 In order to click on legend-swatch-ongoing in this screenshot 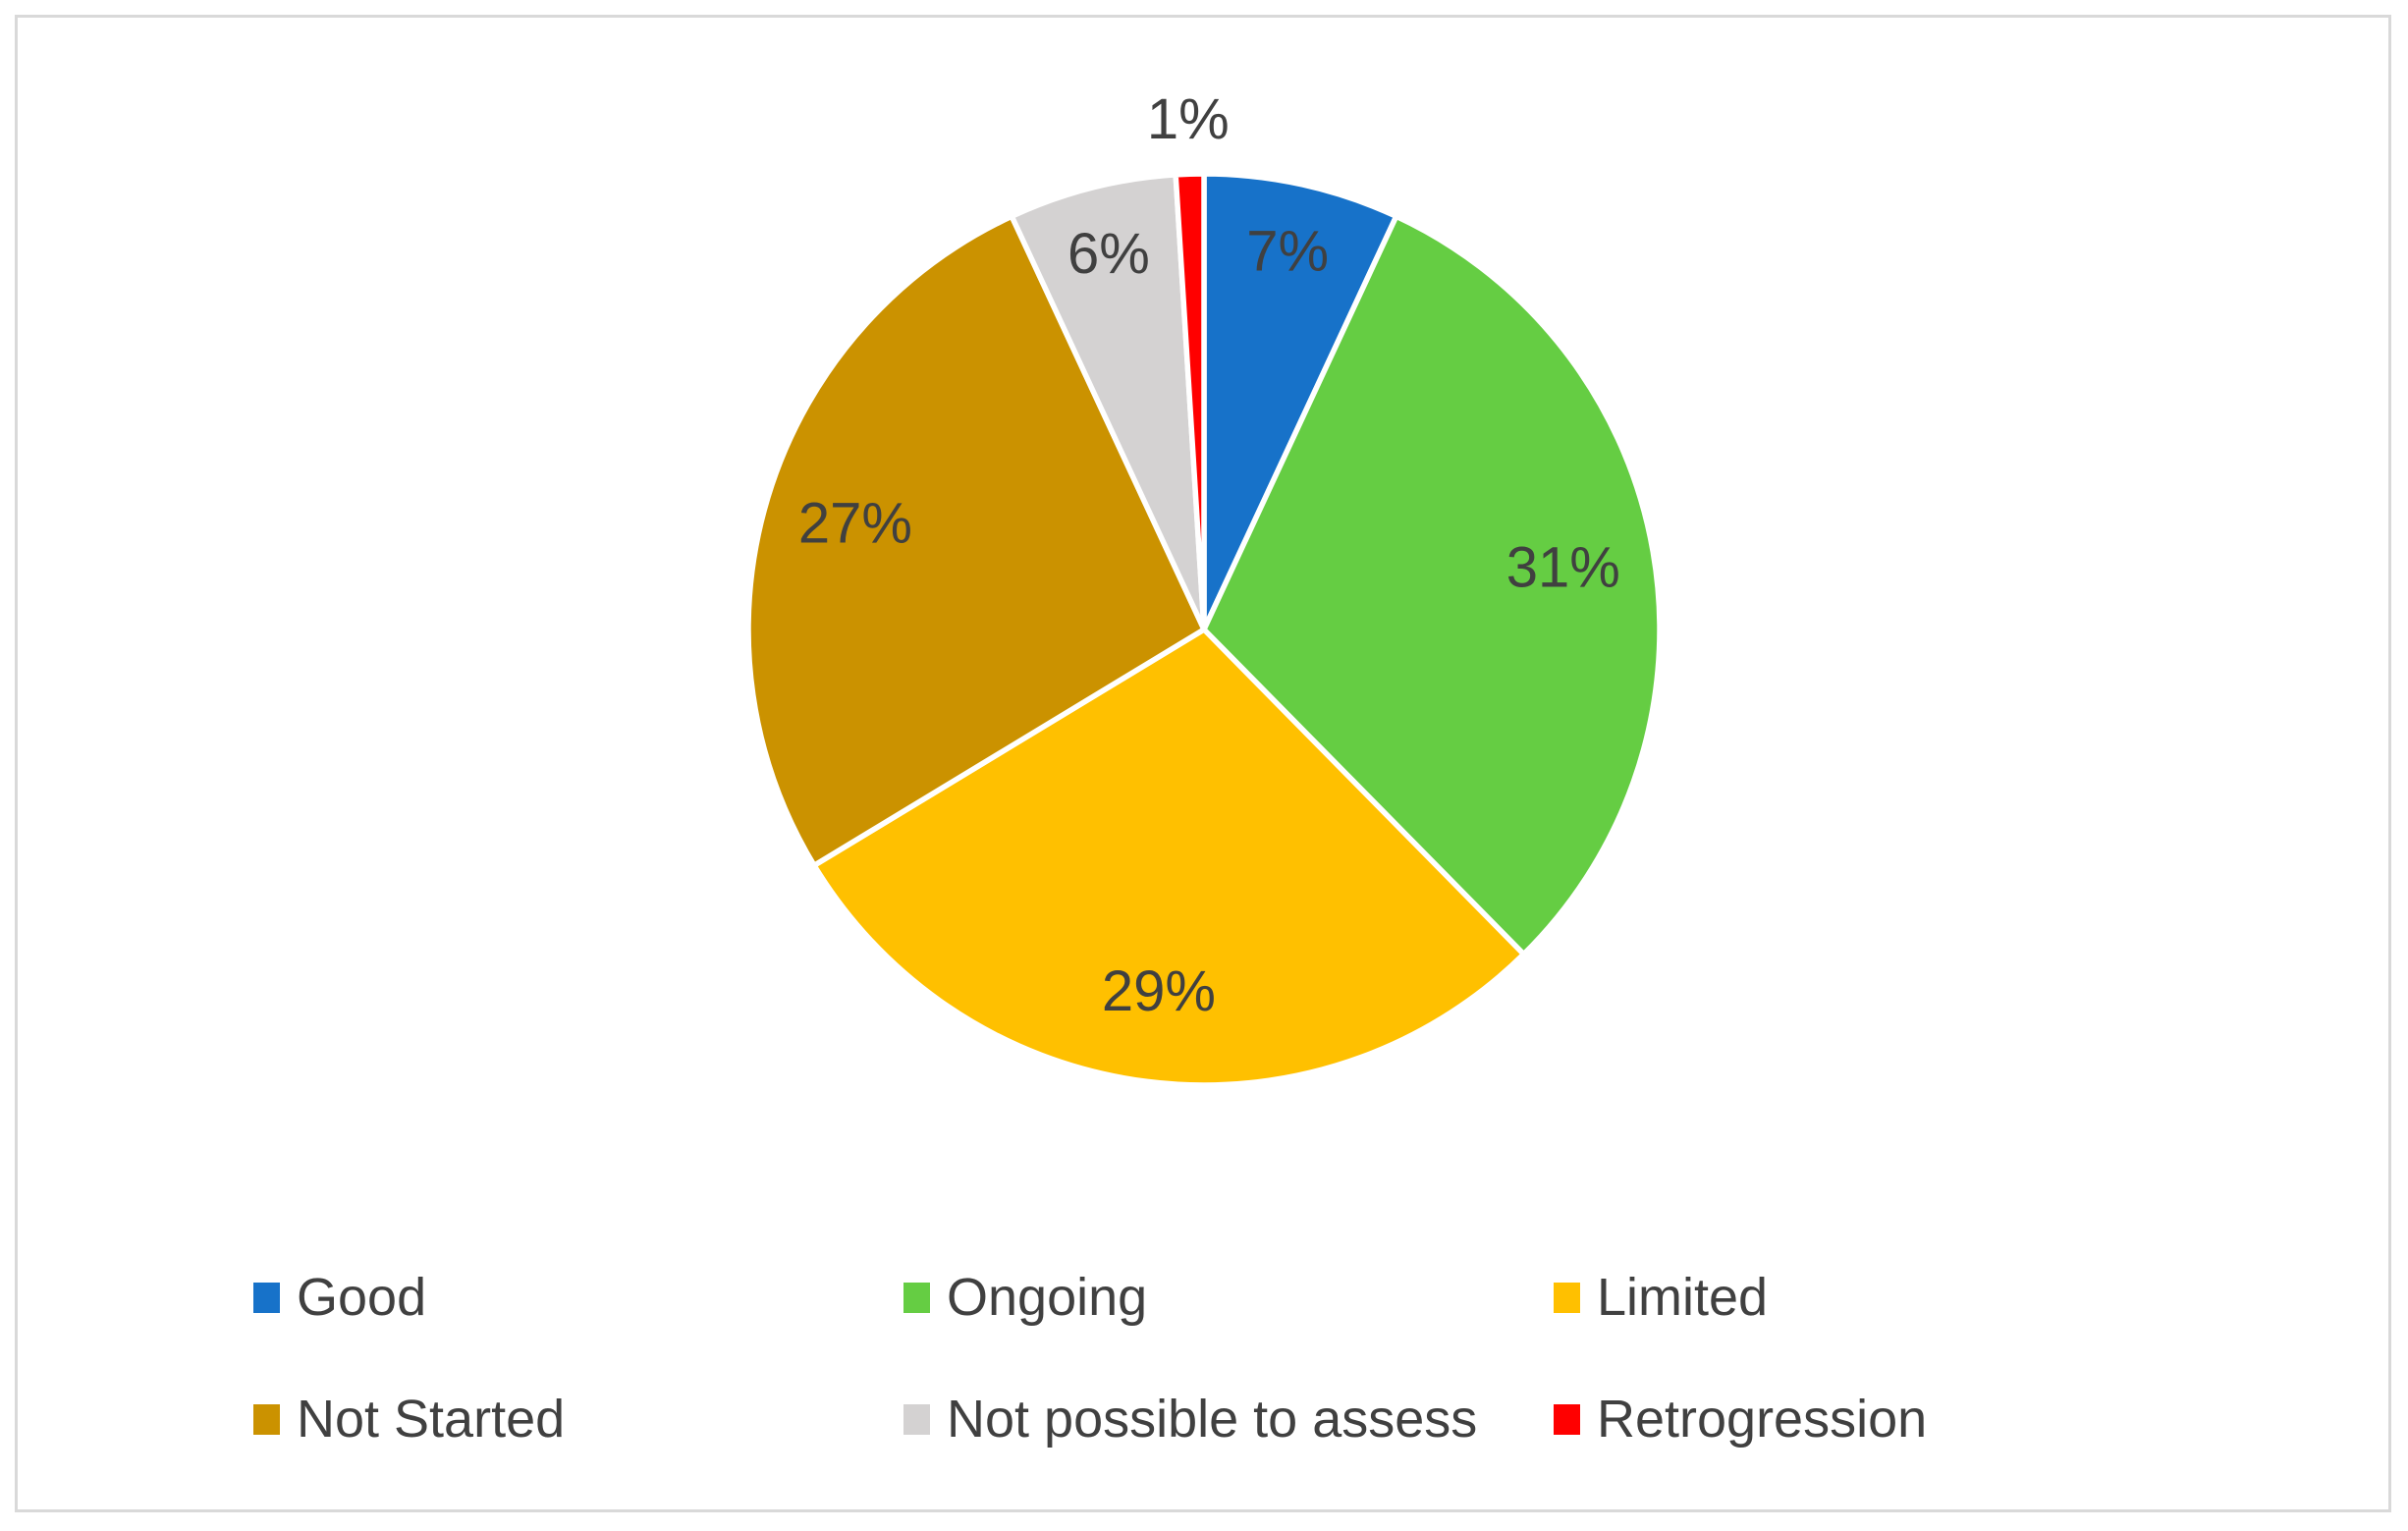, I will do `click(917, 1297)`.